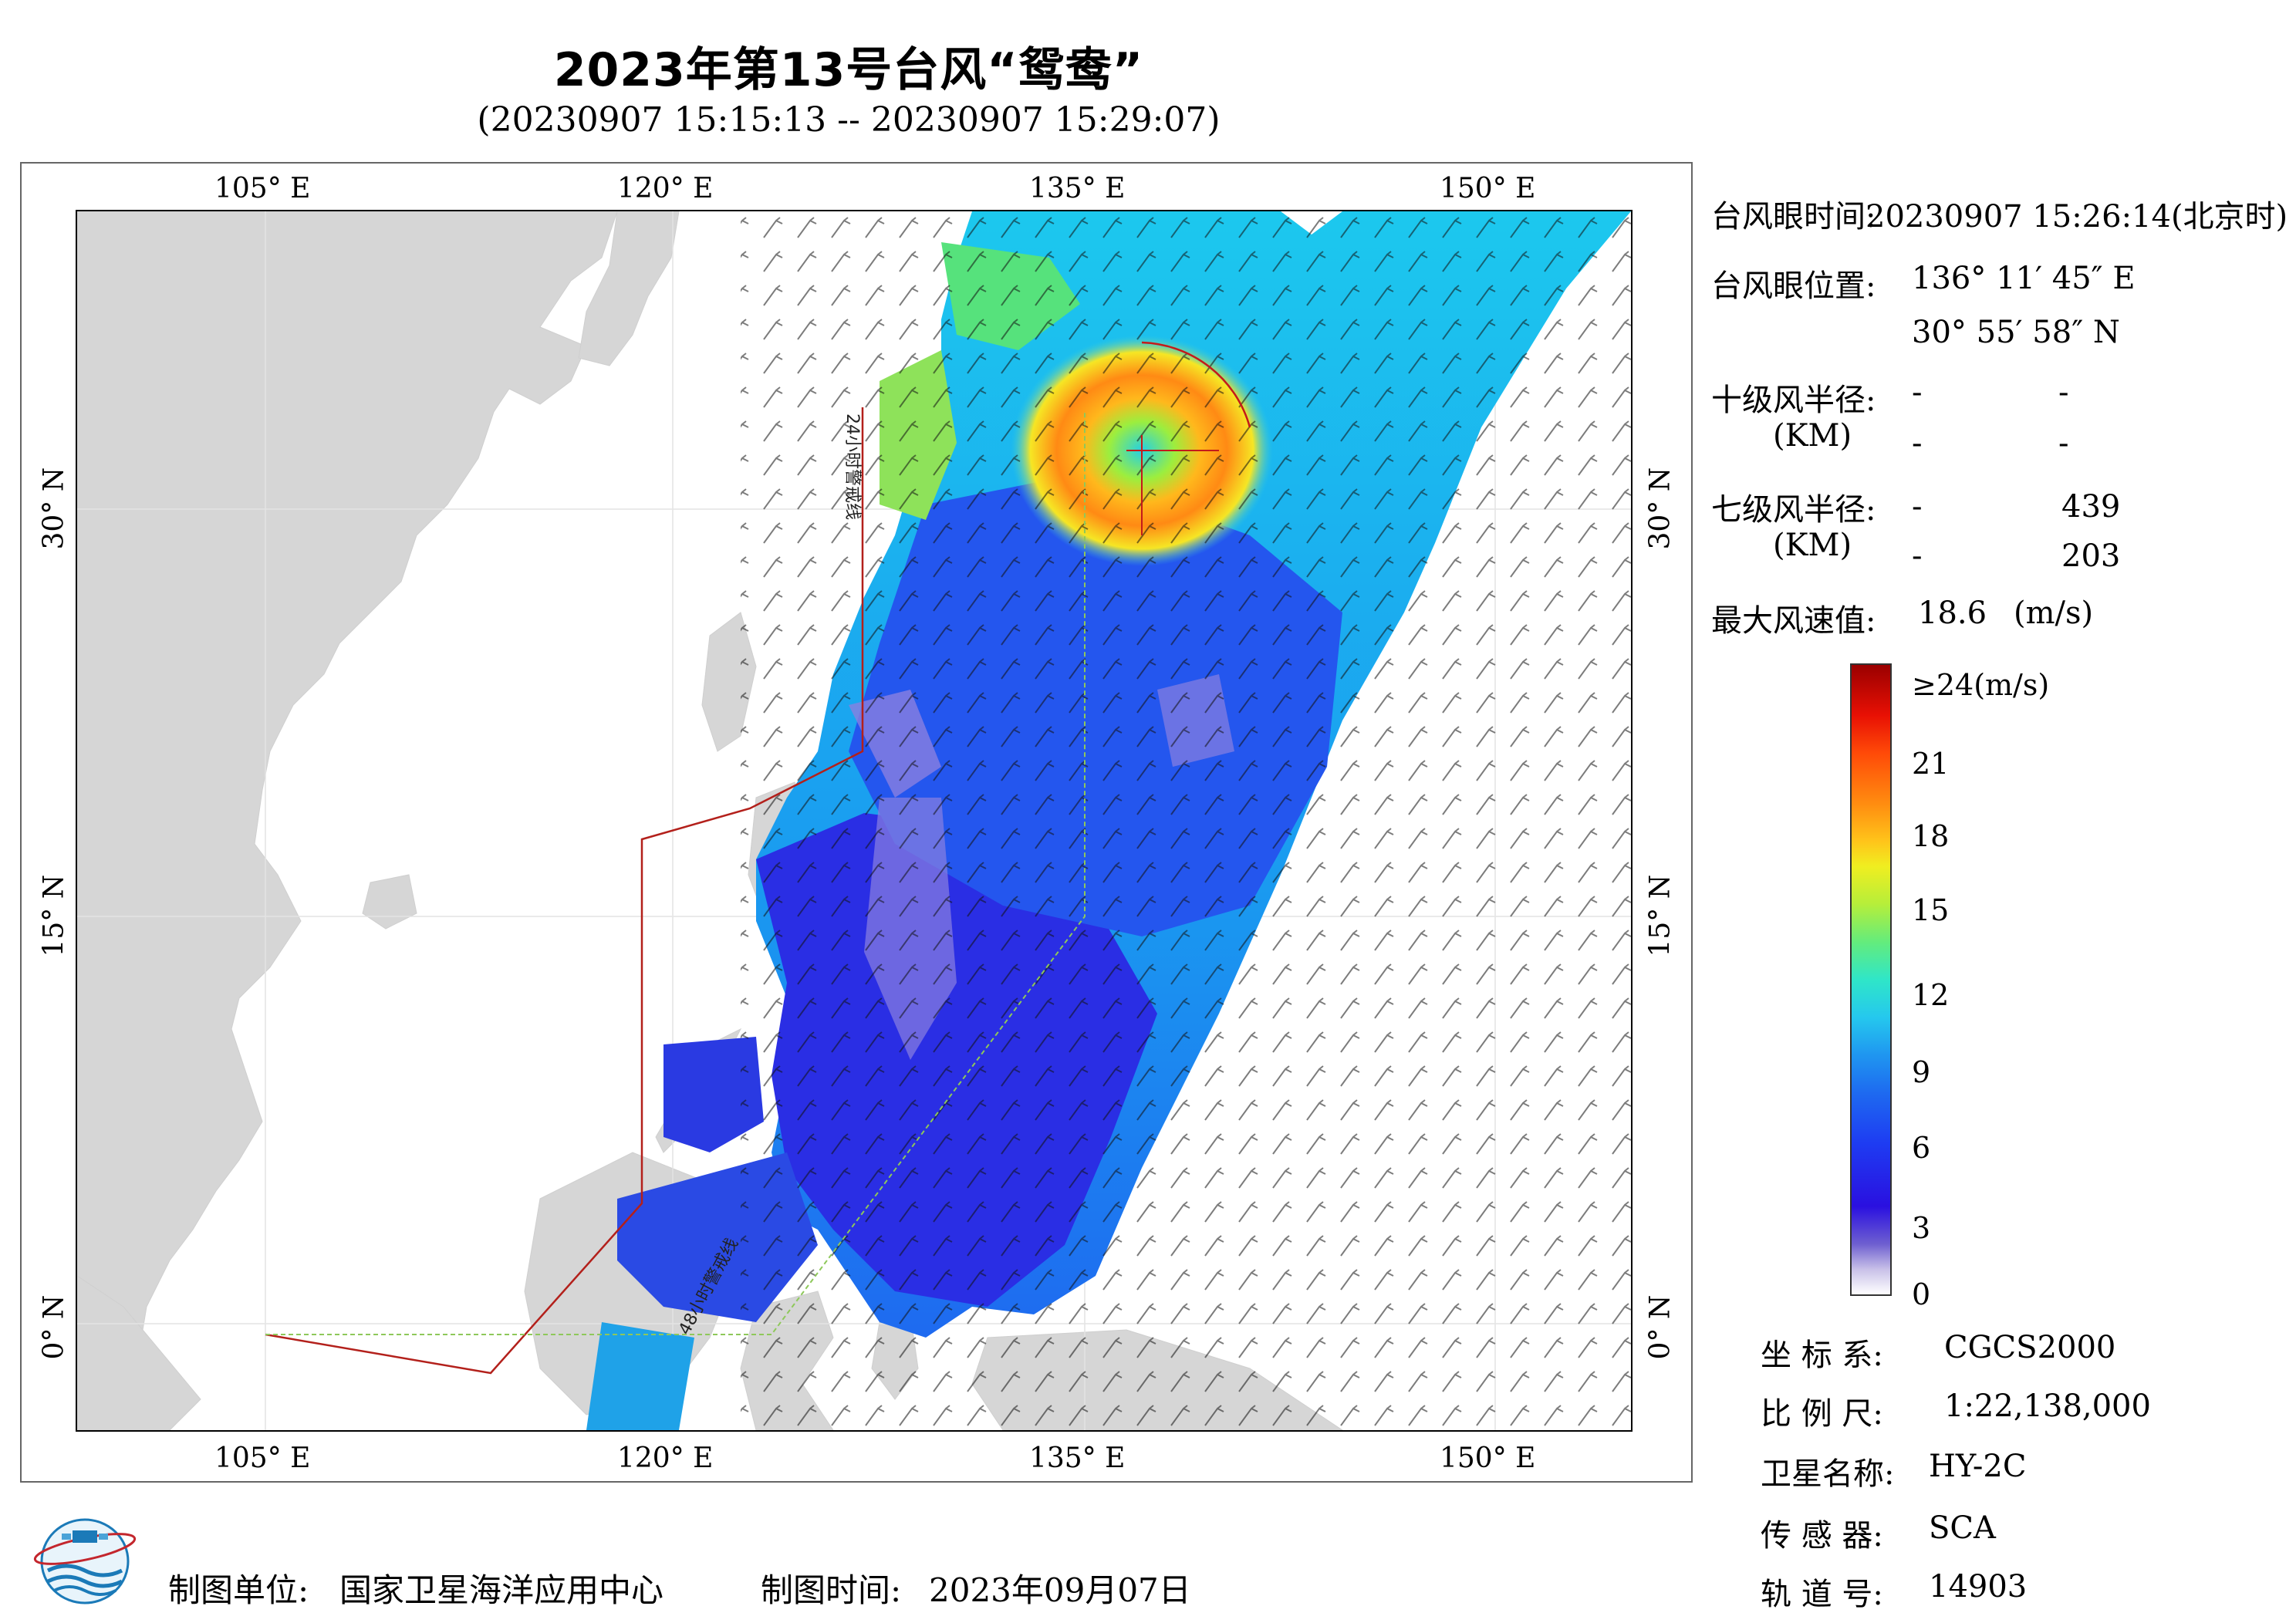 This screenshot has height=1623, width=2296. What do you see at coordinates (1828, 1474) in the screenshot?
I see `satellite-label: 卫星名称:` at bounding box center [1828, 1474].